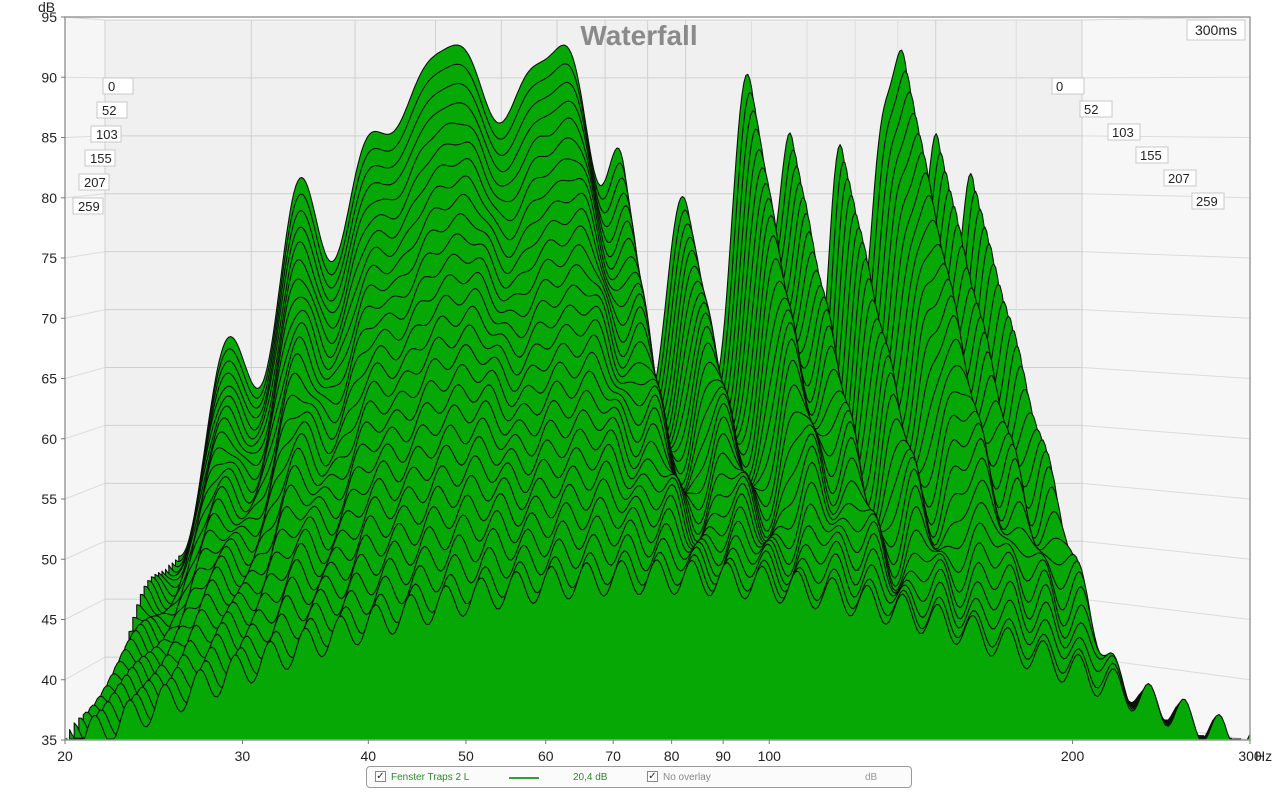 The height and width of the screenshot is (792, 1280). What do you see at coordinates (111, 86) in the screenshot?
I see `time-label-left: 0` at bounding box center [111, 86].